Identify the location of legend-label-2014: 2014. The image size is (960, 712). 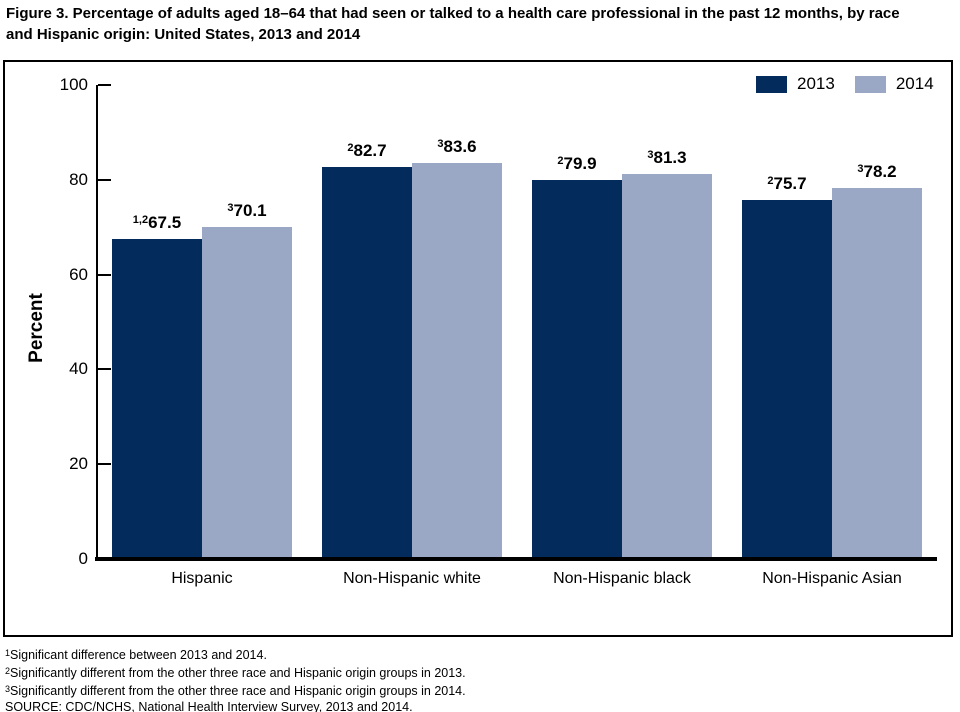
(914, 83).